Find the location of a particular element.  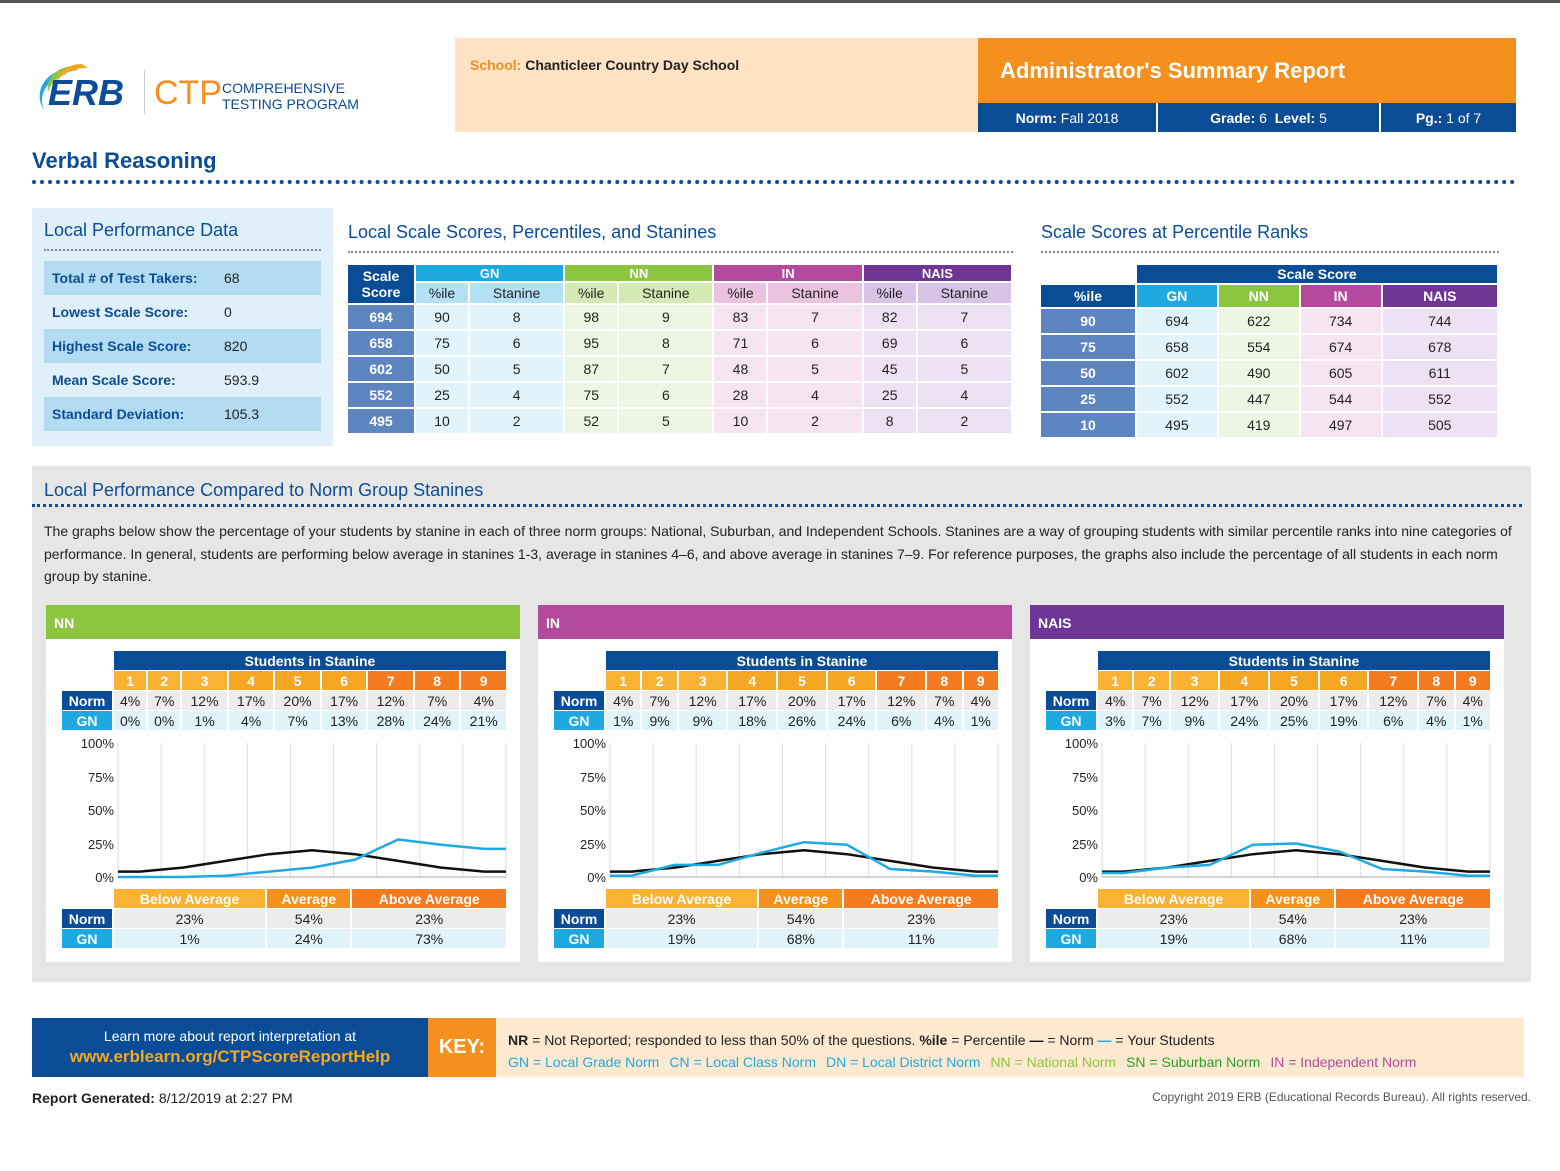

pct-cell: 25 is located at coordinates (1088, 399).